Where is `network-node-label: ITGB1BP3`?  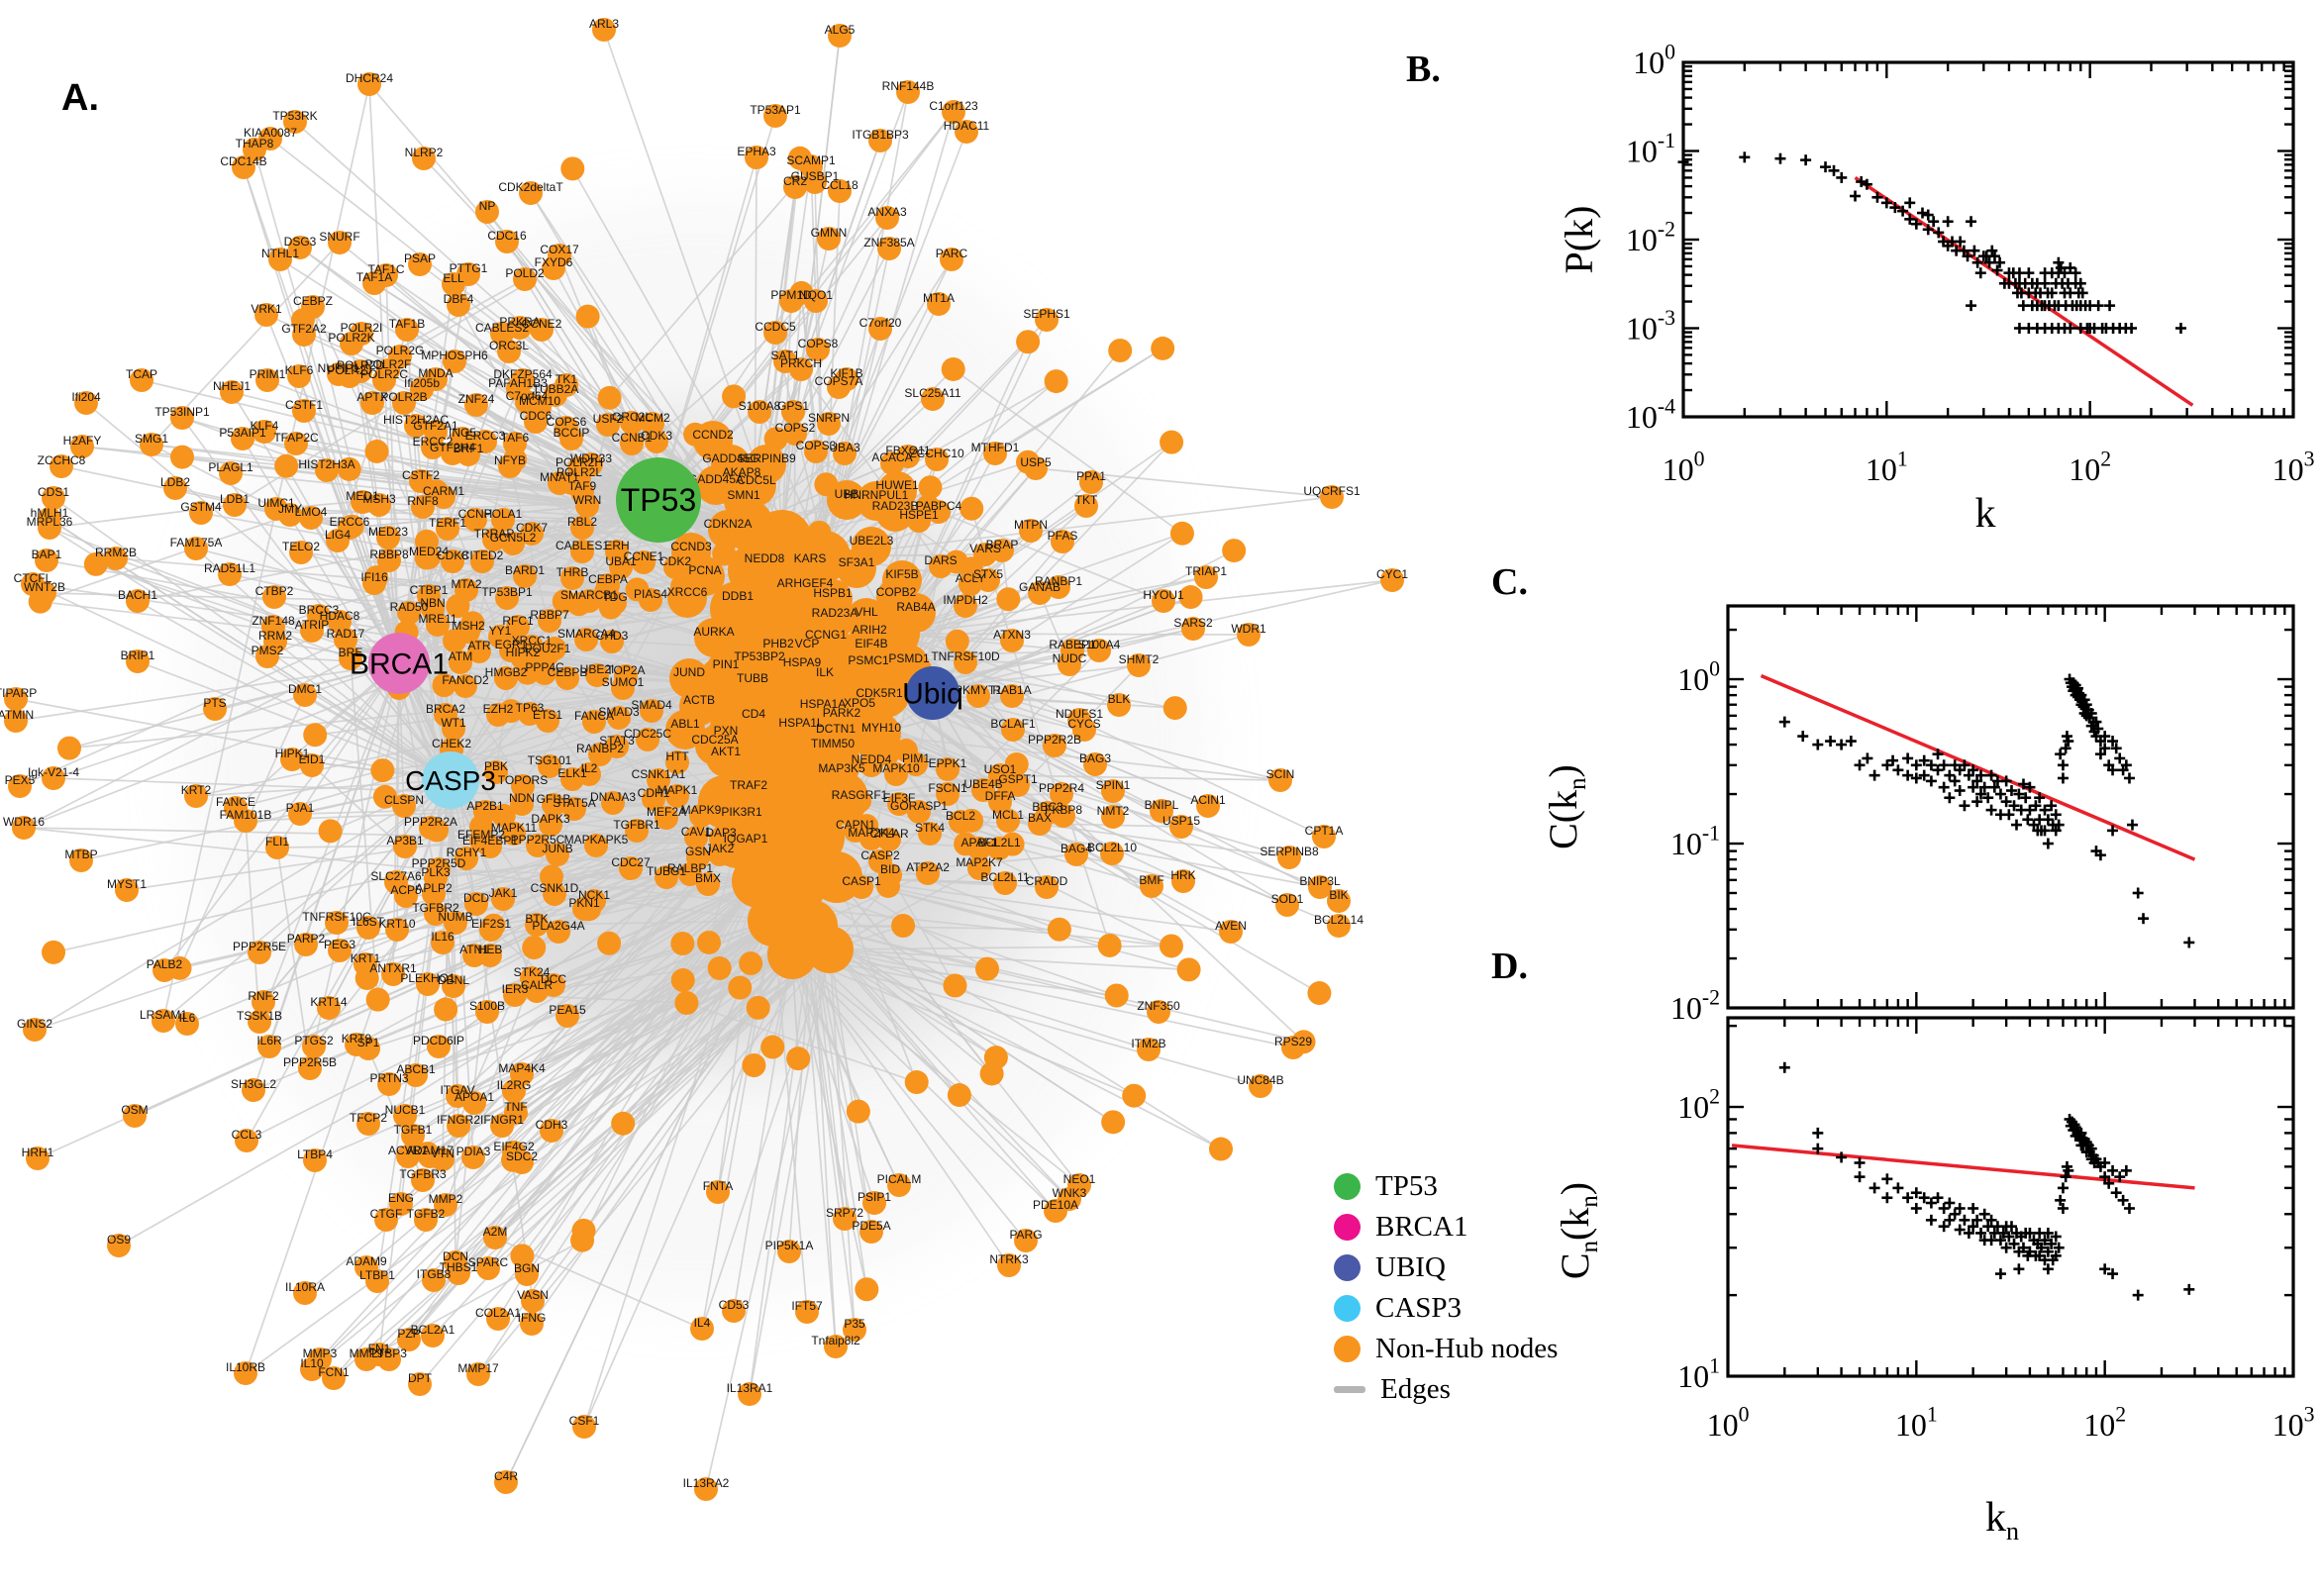
network-node-label: ITGB1BP3 is located at coordinates (881, 135).